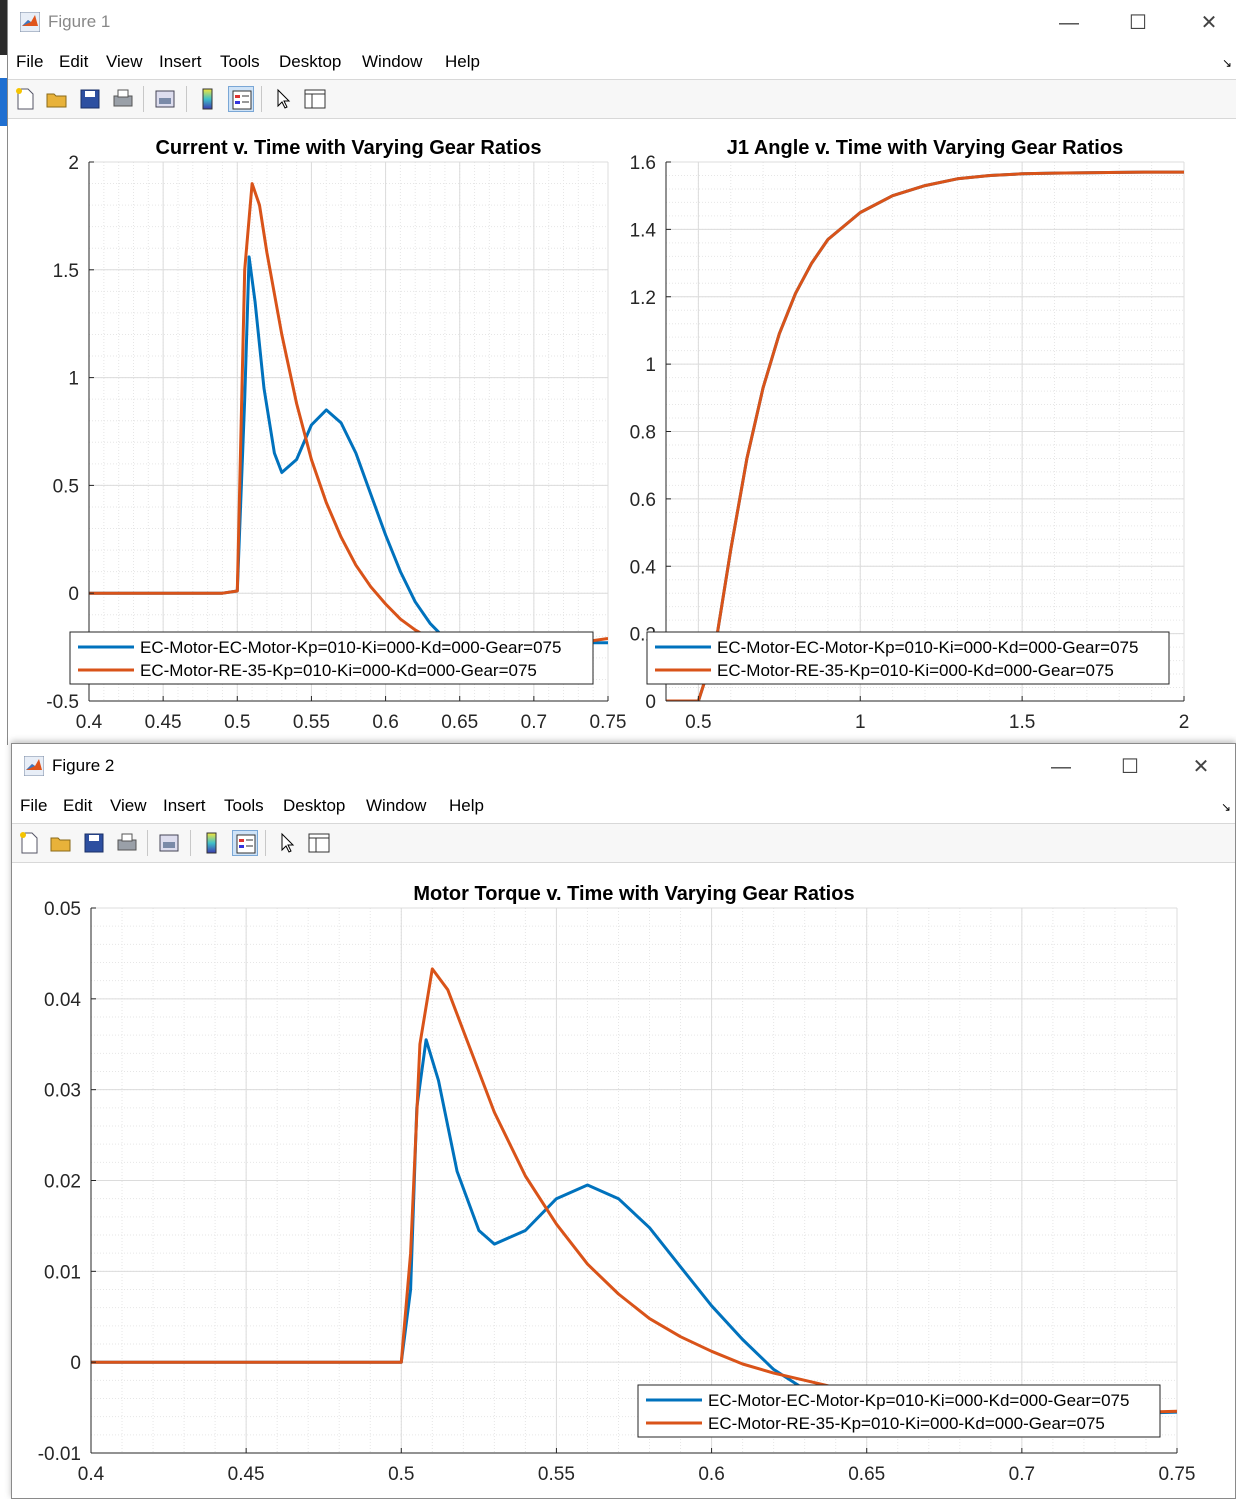 The width and height of the screenshot is (1236, 1499). Describe the element at coordinates (62, 702) in the screenshot. I see `y-tick-label: -0.5` at that location.